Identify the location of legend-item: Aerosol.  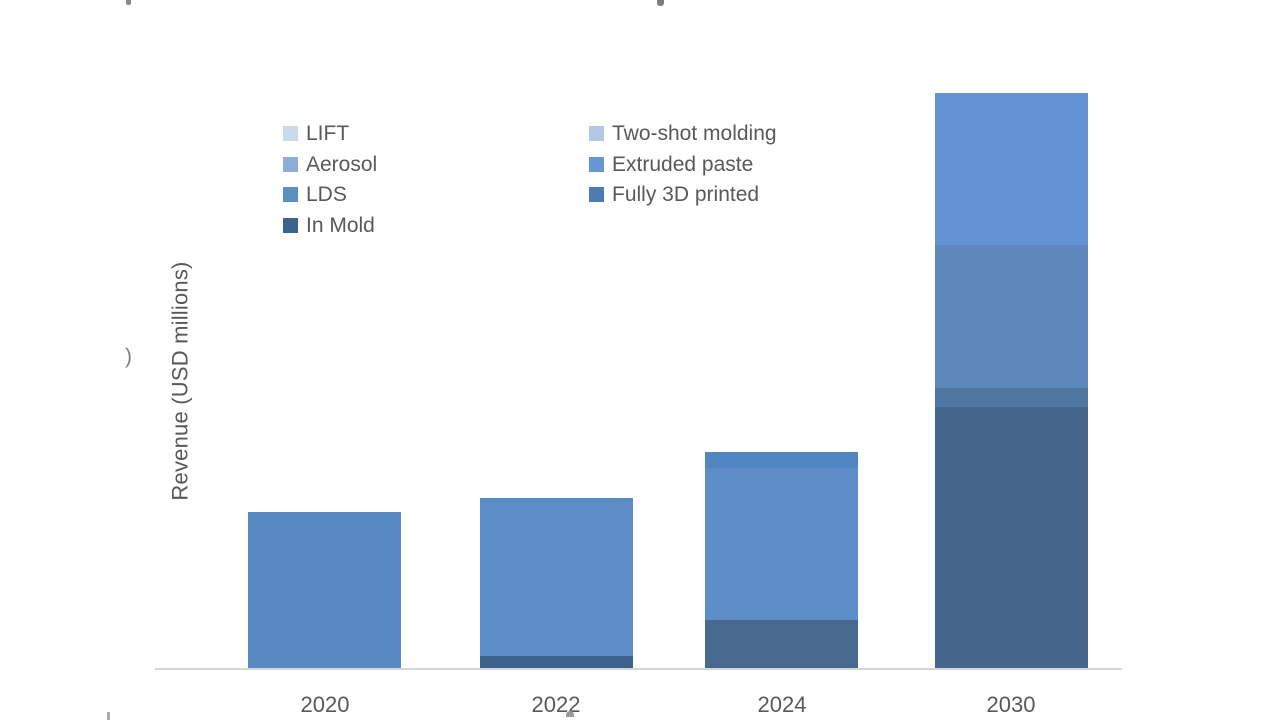
(330, 164).